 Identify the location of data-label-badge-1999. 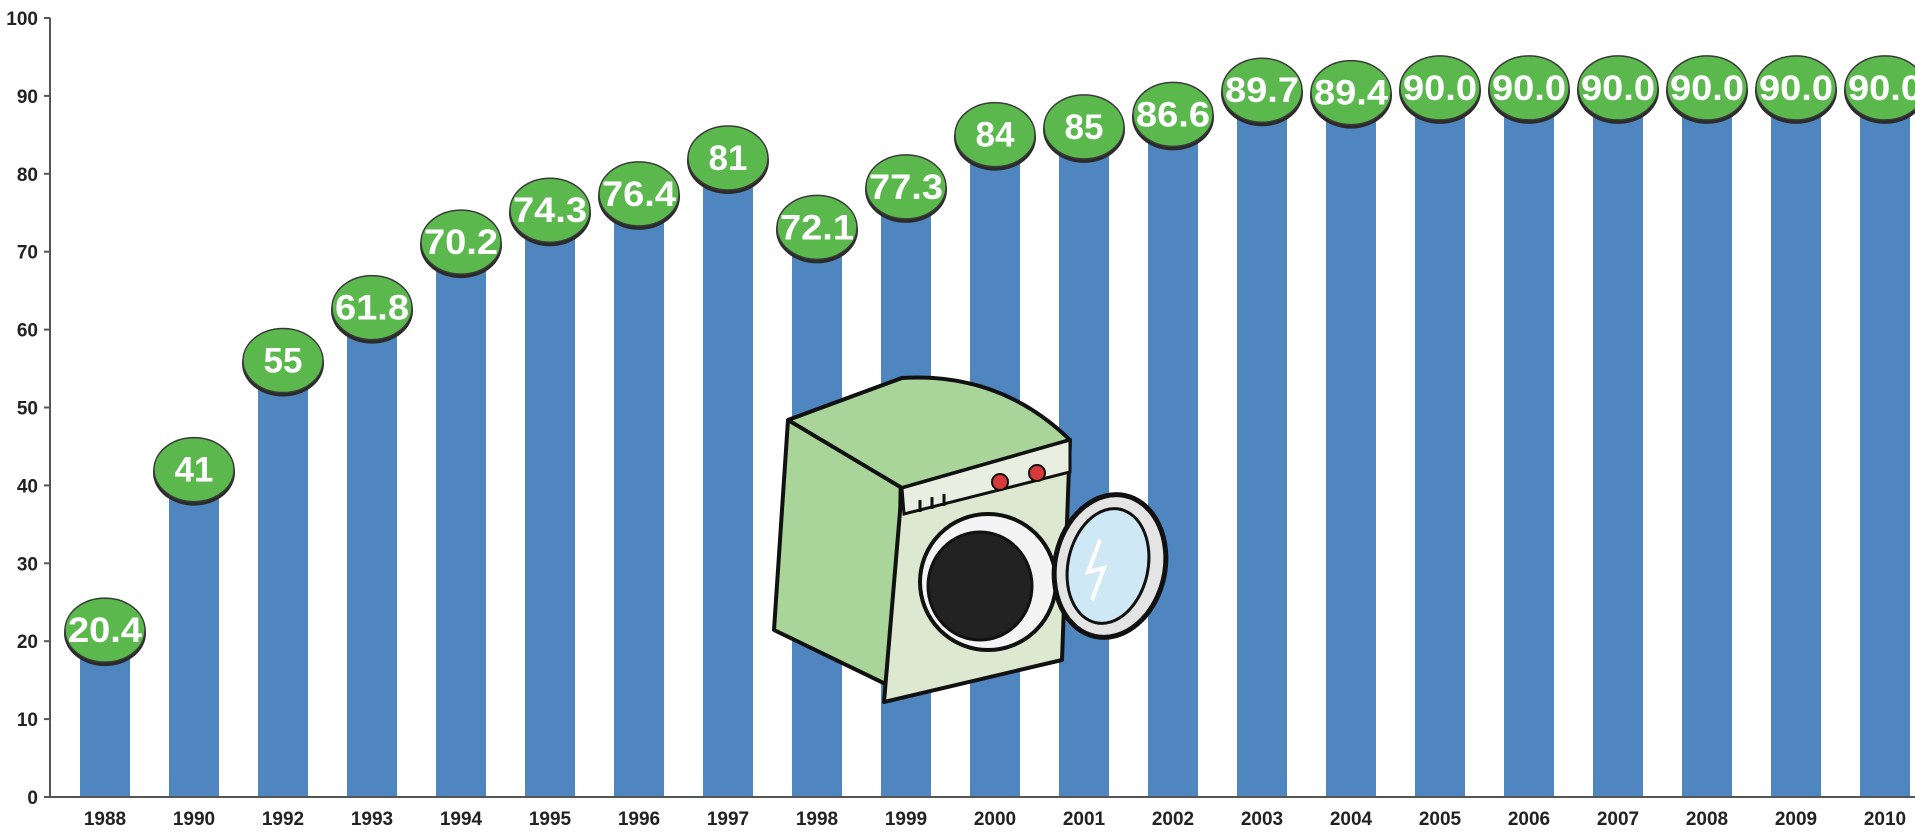
(906, 187).